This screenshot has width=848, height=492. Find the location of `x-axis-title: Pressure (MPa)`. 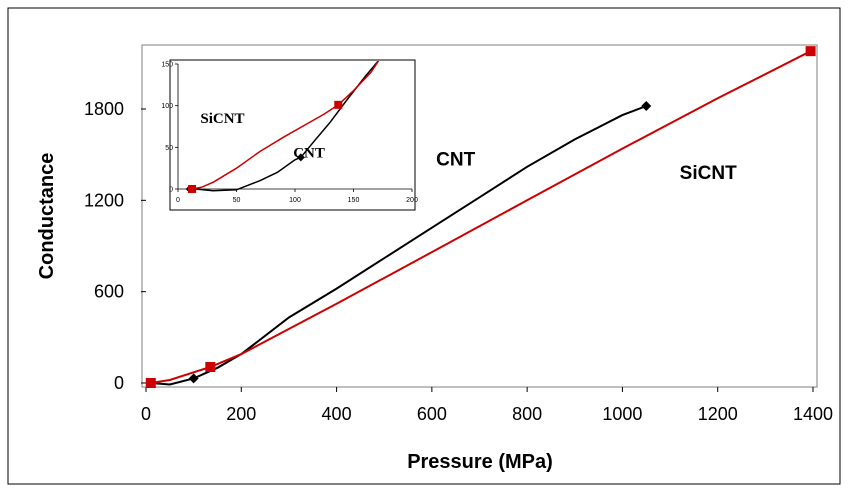

x-axis-title: Pressure (MPa) is located at coordinates (480, 462).